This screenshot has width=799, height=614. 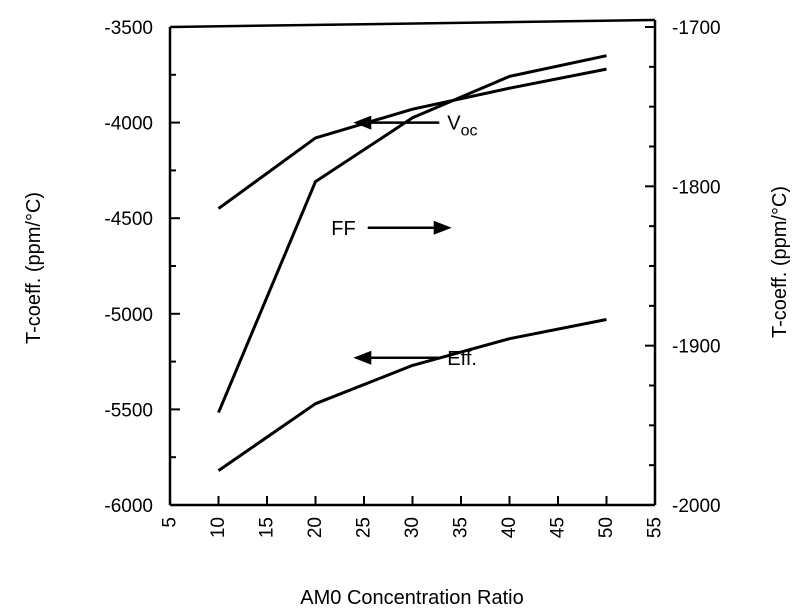 What do you see at coordinates (128, 28) in the screenshot?
I see `left-y-tick-label: -3500` at bounding box center [128, 28].